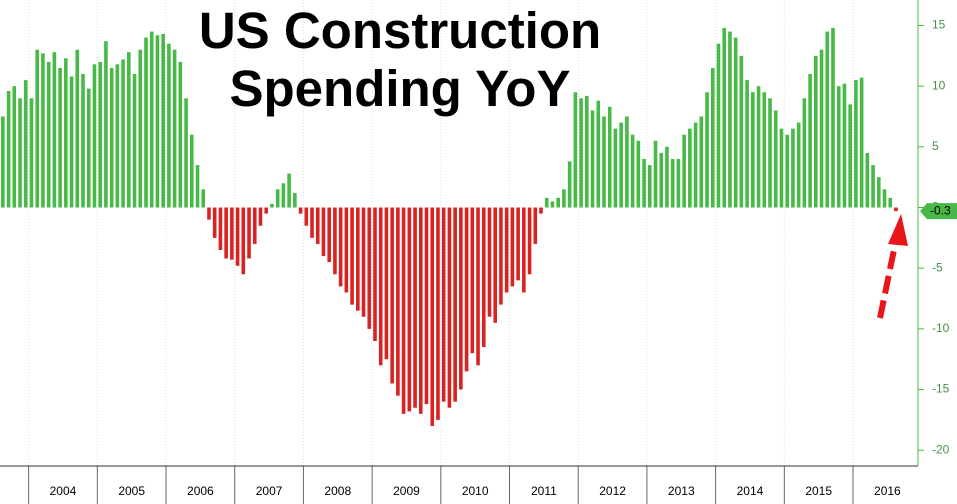 The image size is (957, 504). Describe the element at coordinates (269, 491) in the screenshot. I see `x-tick-label: 2007` at that location.